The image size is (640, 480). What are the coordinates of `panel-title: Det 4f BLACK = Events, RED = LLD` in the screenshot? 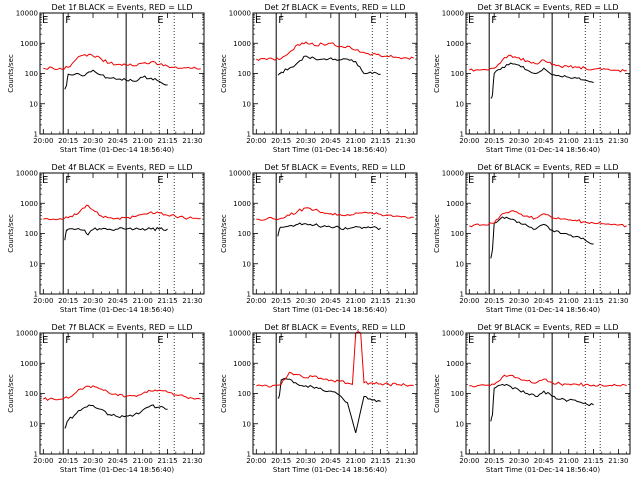 It's located at (121, 167).